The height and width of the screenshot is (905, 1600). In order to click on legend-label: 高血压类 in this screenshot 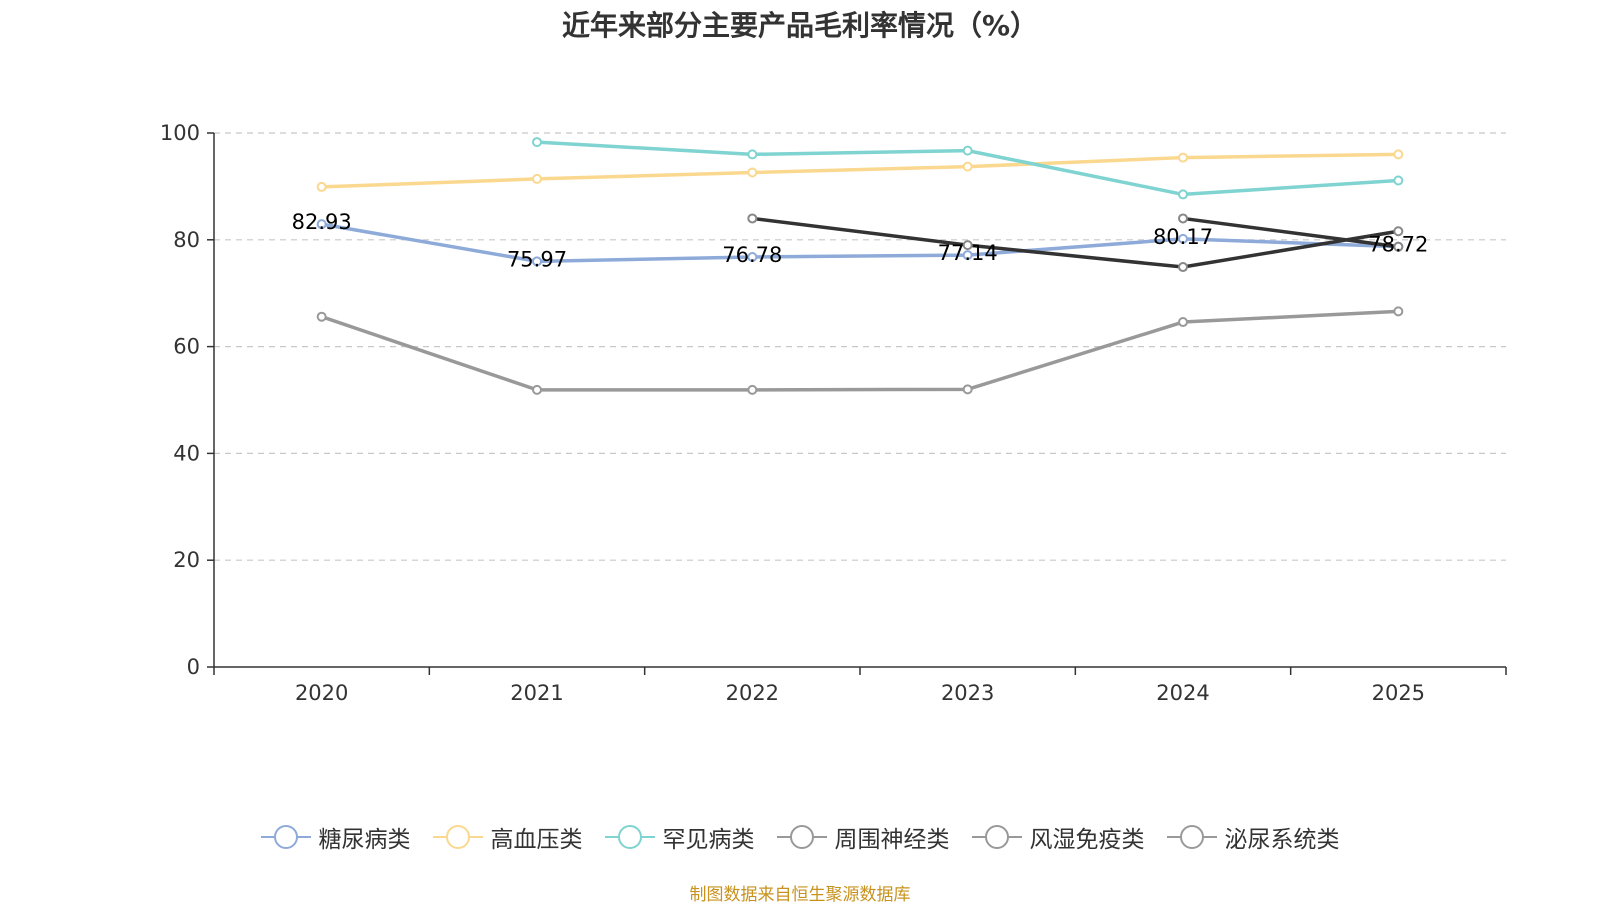, I will do `click(536, 840)`.